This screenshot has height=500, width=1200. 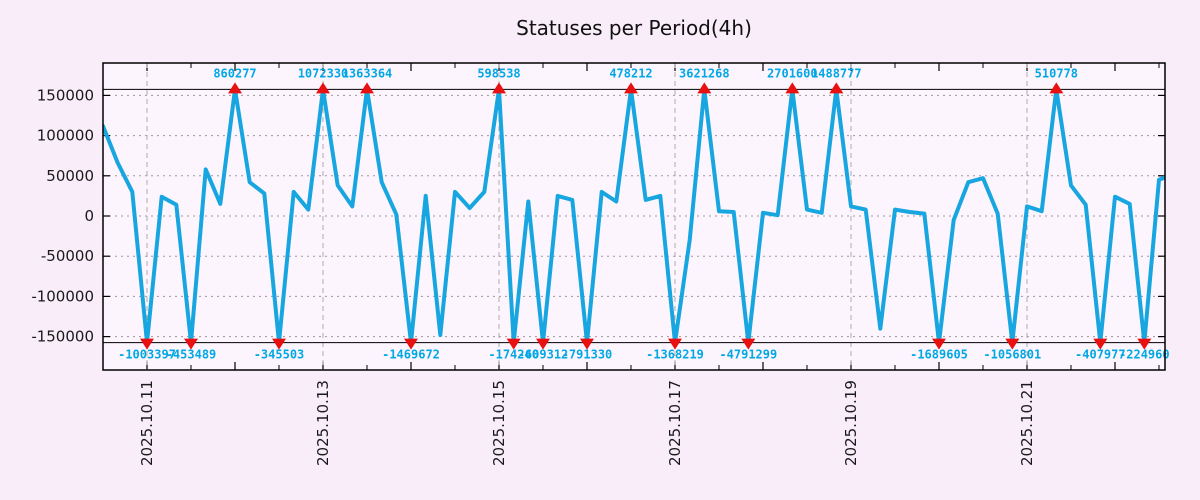 What do you see at coordinates (675, 423) in the screenshot?
I see `x-axis-date-label: 2025.10.17` at bounding box center [675, 423].